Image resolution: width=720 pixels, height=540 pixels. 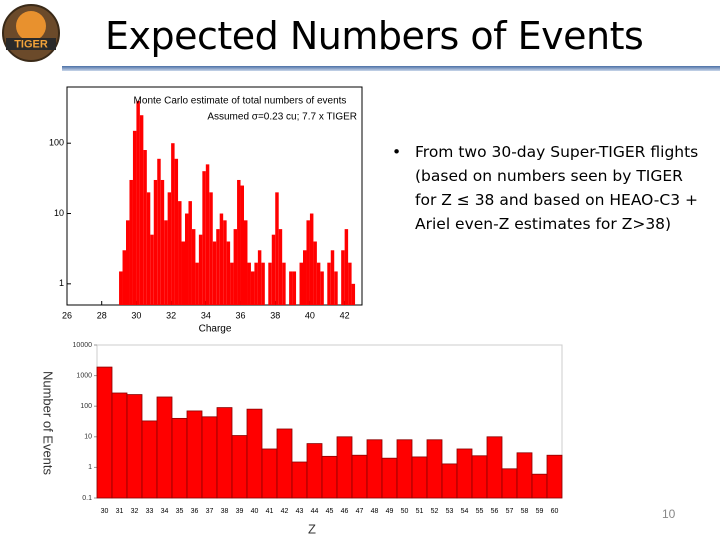 I want to click on x-tick-label: 32, so click(x=171, y=315).